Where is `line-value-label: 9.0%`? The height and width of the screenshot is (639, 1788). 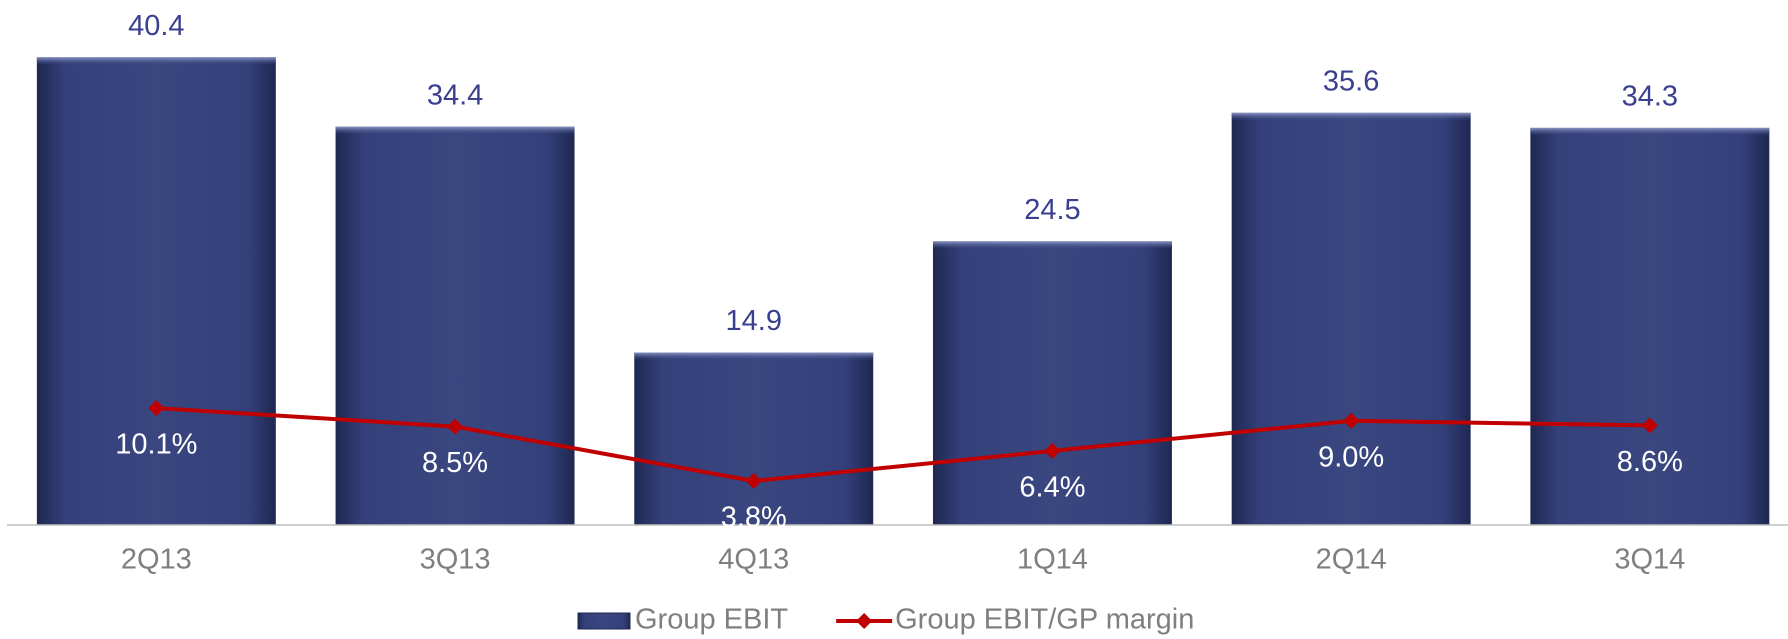
line-value-label: 9.0% is located at coordinates (1351, 457).